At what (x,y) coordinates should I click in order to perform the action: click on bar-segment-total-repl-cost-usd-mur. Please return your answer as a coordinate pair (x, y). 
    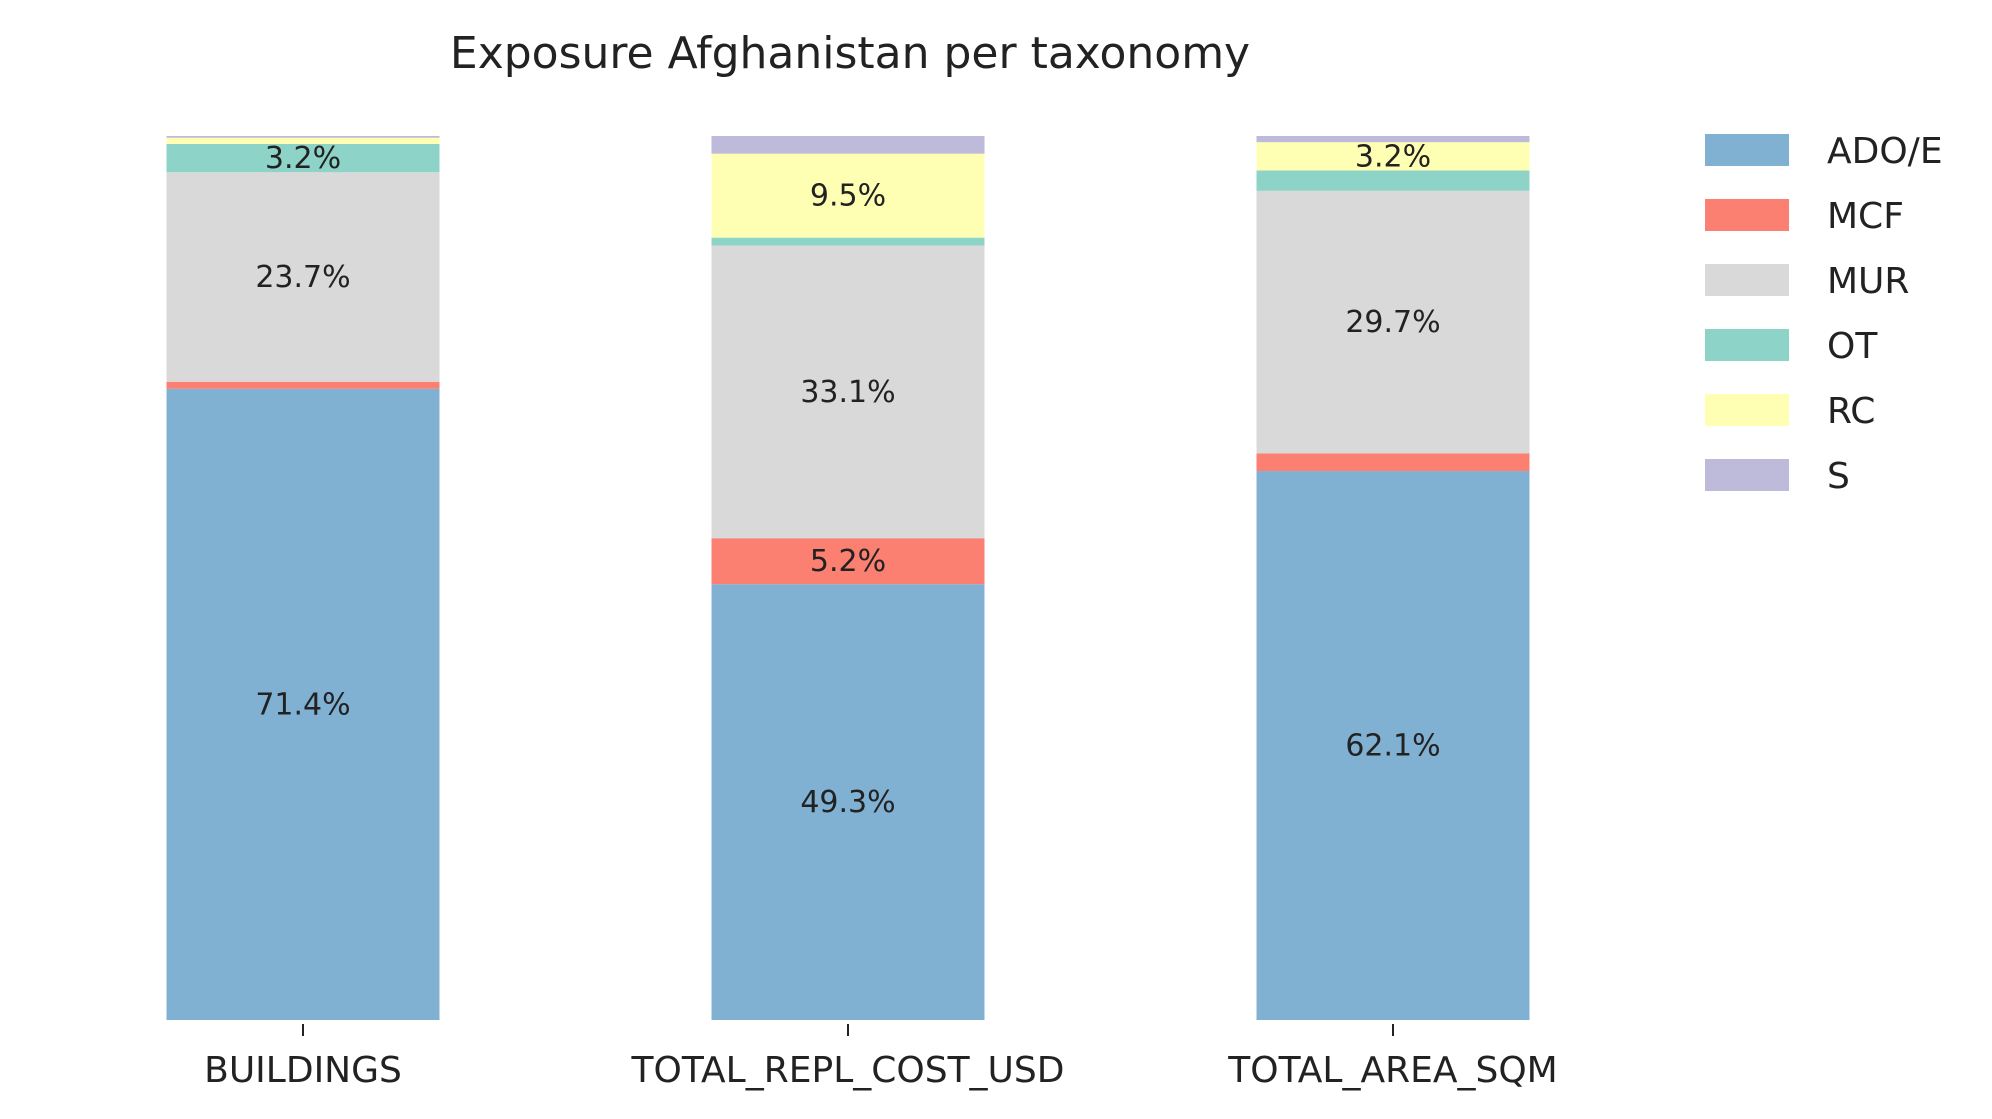
    Looking at the image, I should click on (848, 392).